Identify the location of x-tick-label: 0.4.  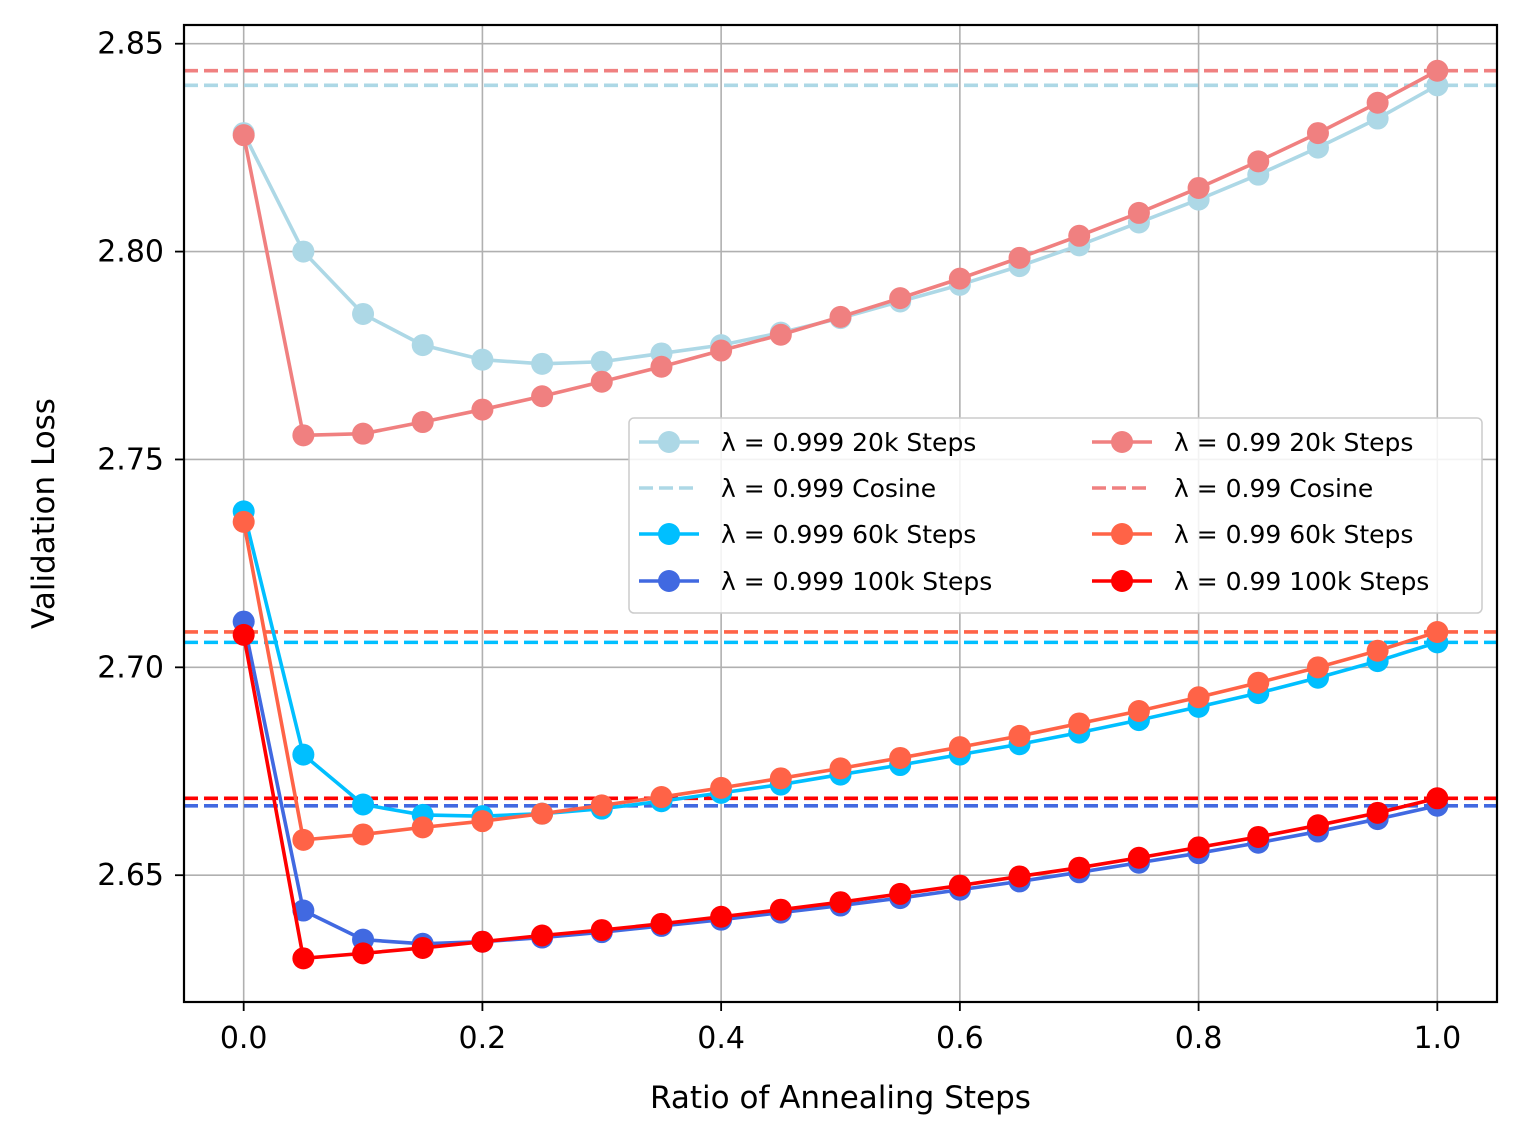
(721, 1038).